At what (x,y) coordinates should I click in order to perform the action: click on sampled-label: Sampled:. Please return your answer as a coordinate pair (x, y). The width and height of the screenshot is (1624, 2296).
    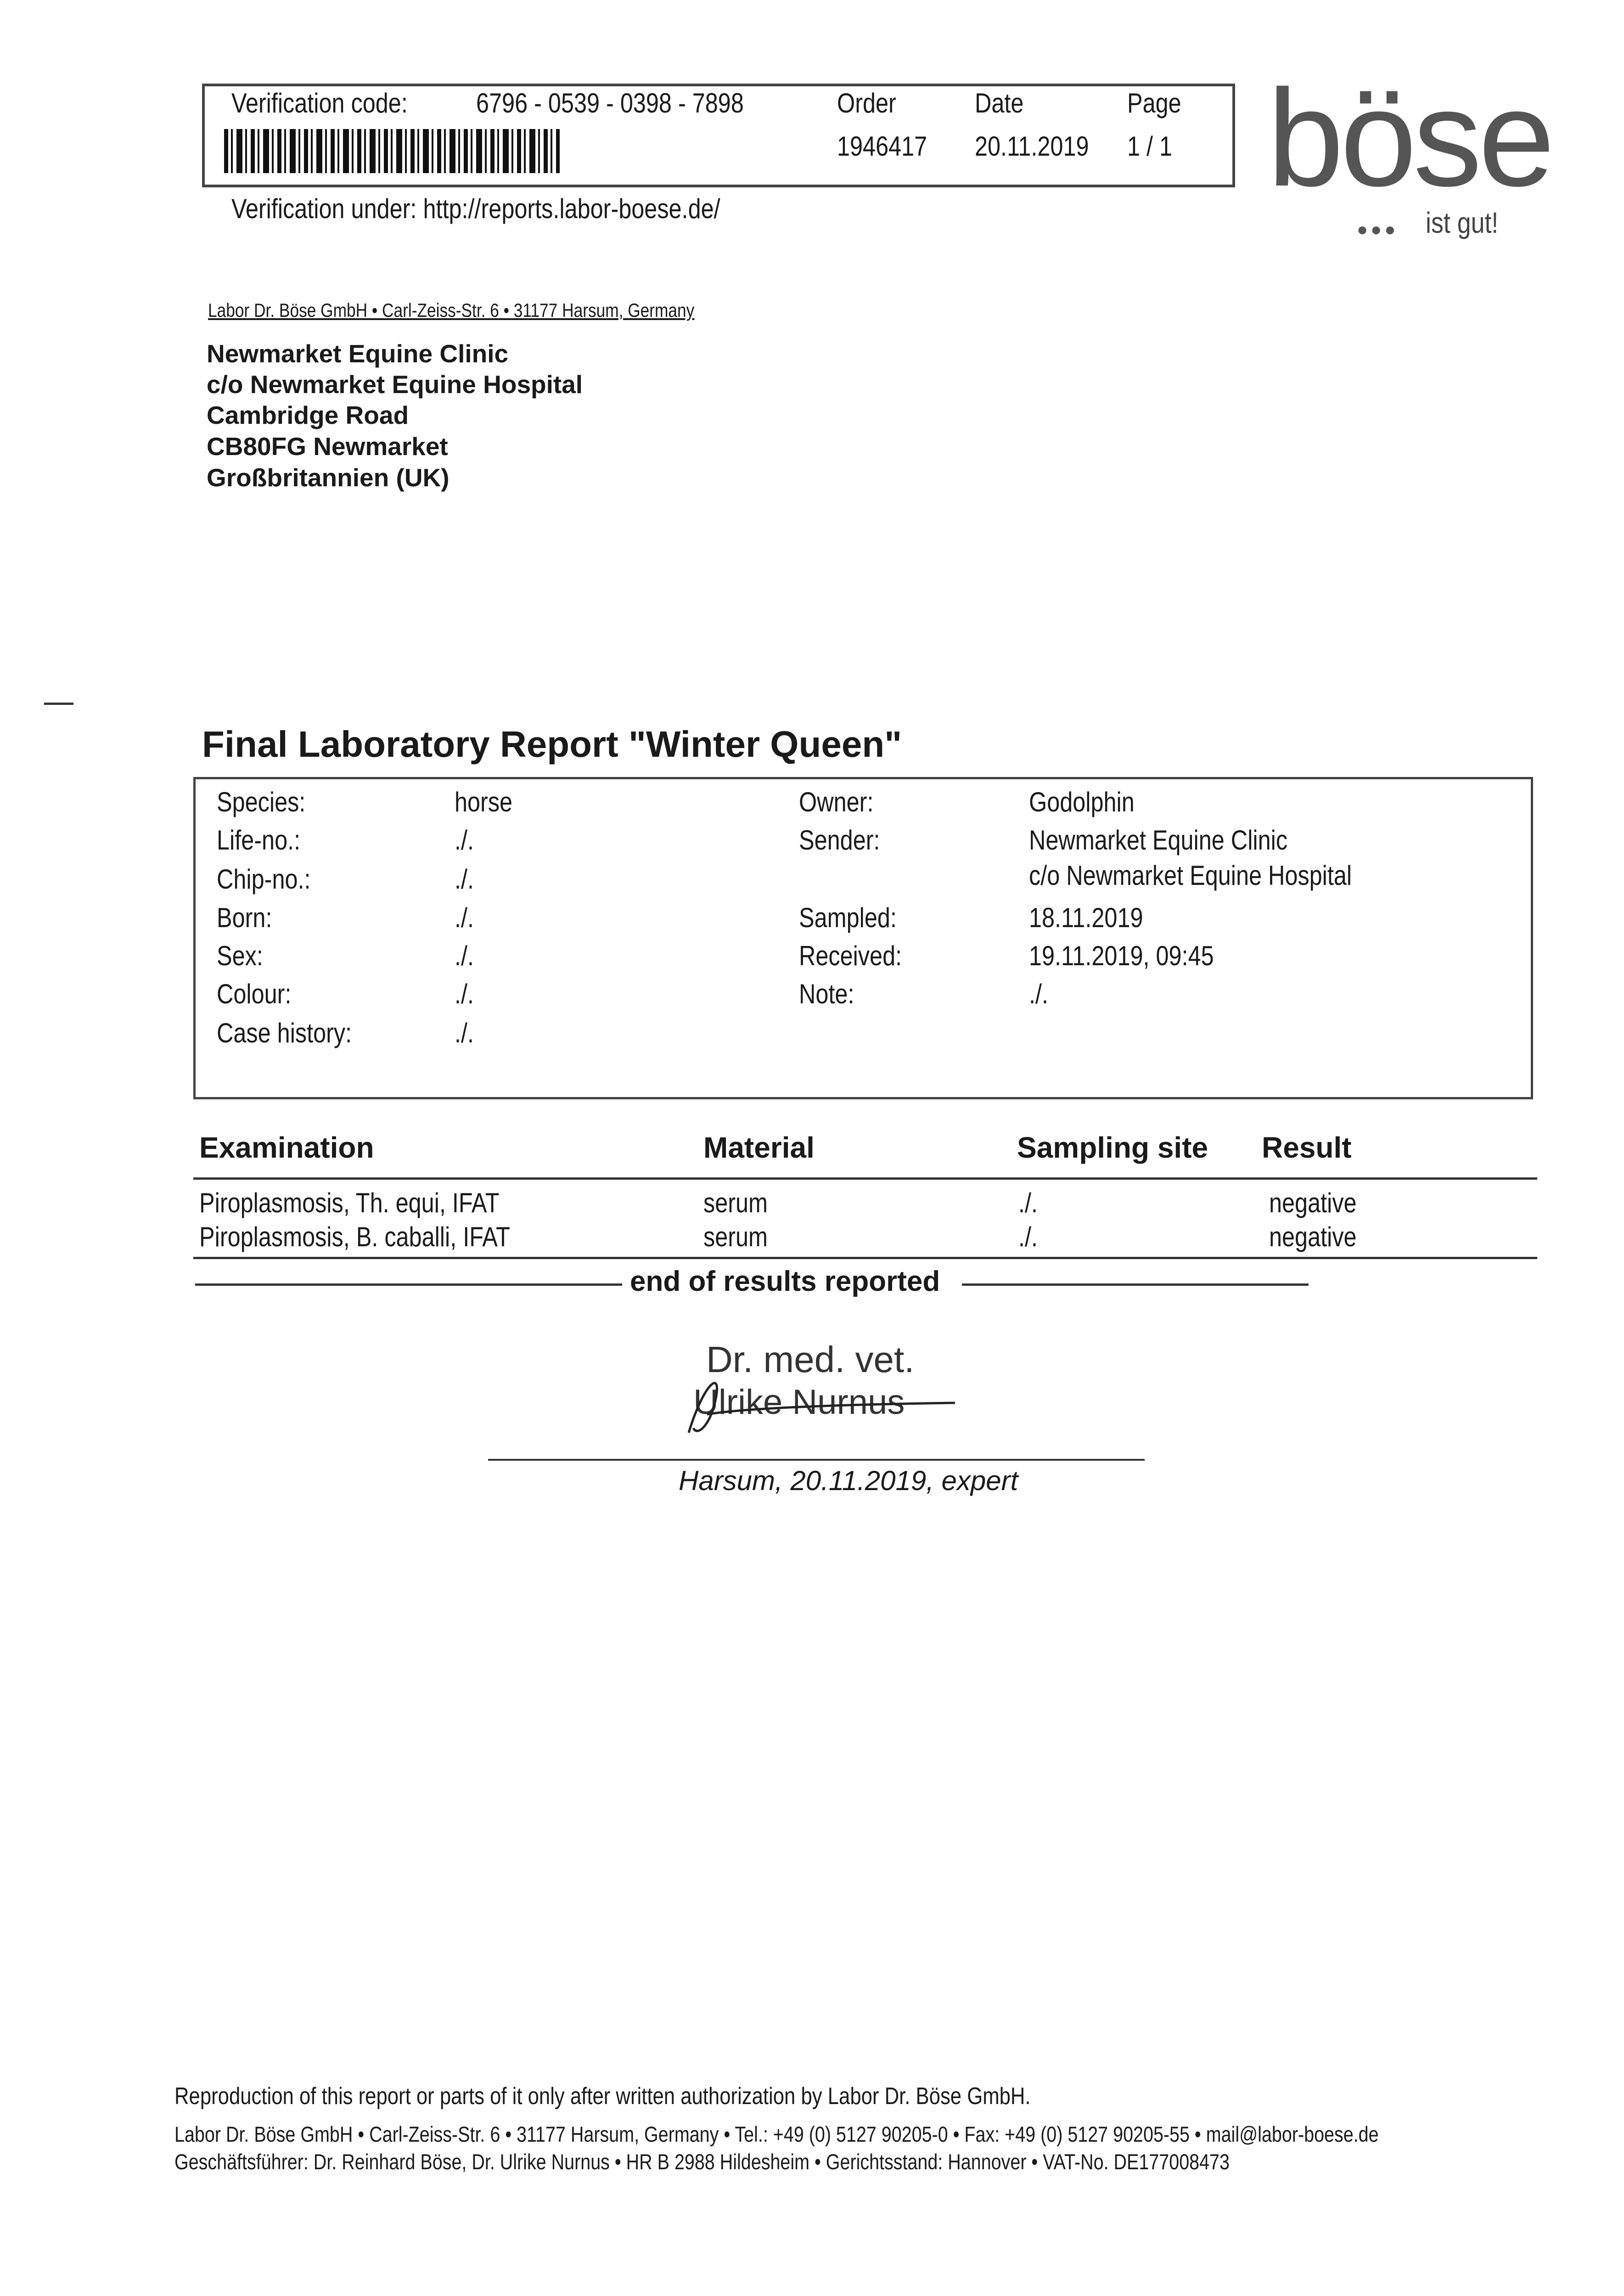
    Looking at the image, I should click on (848, 917).